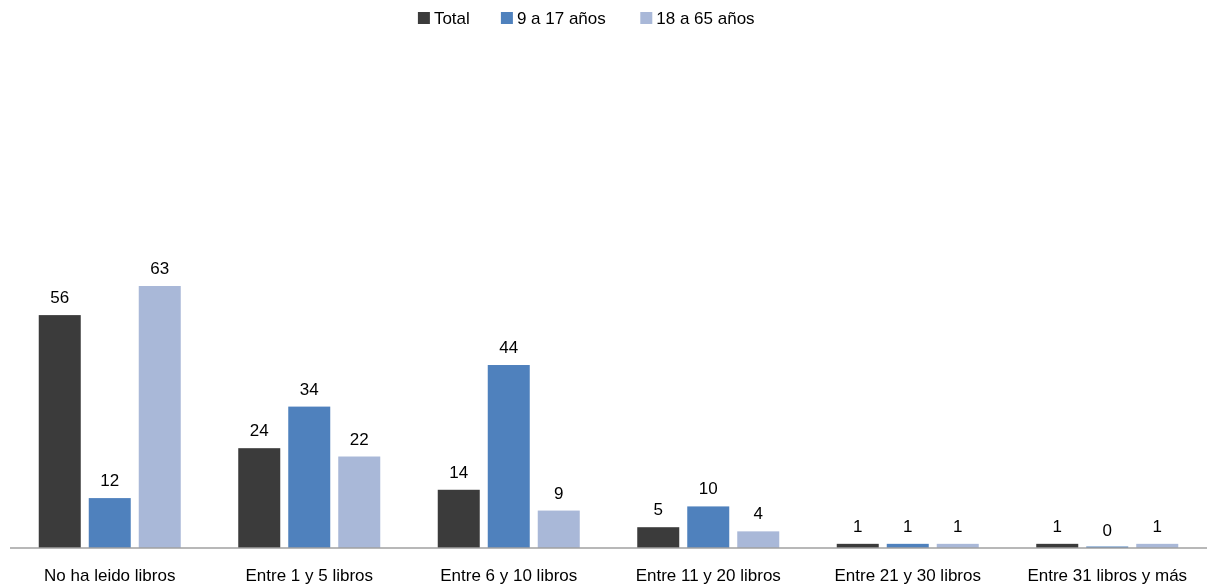  What do you see at coordinates (1107, 530) in the screenshot?
I see `data-label: 0` at bounding box center [1107, 530].